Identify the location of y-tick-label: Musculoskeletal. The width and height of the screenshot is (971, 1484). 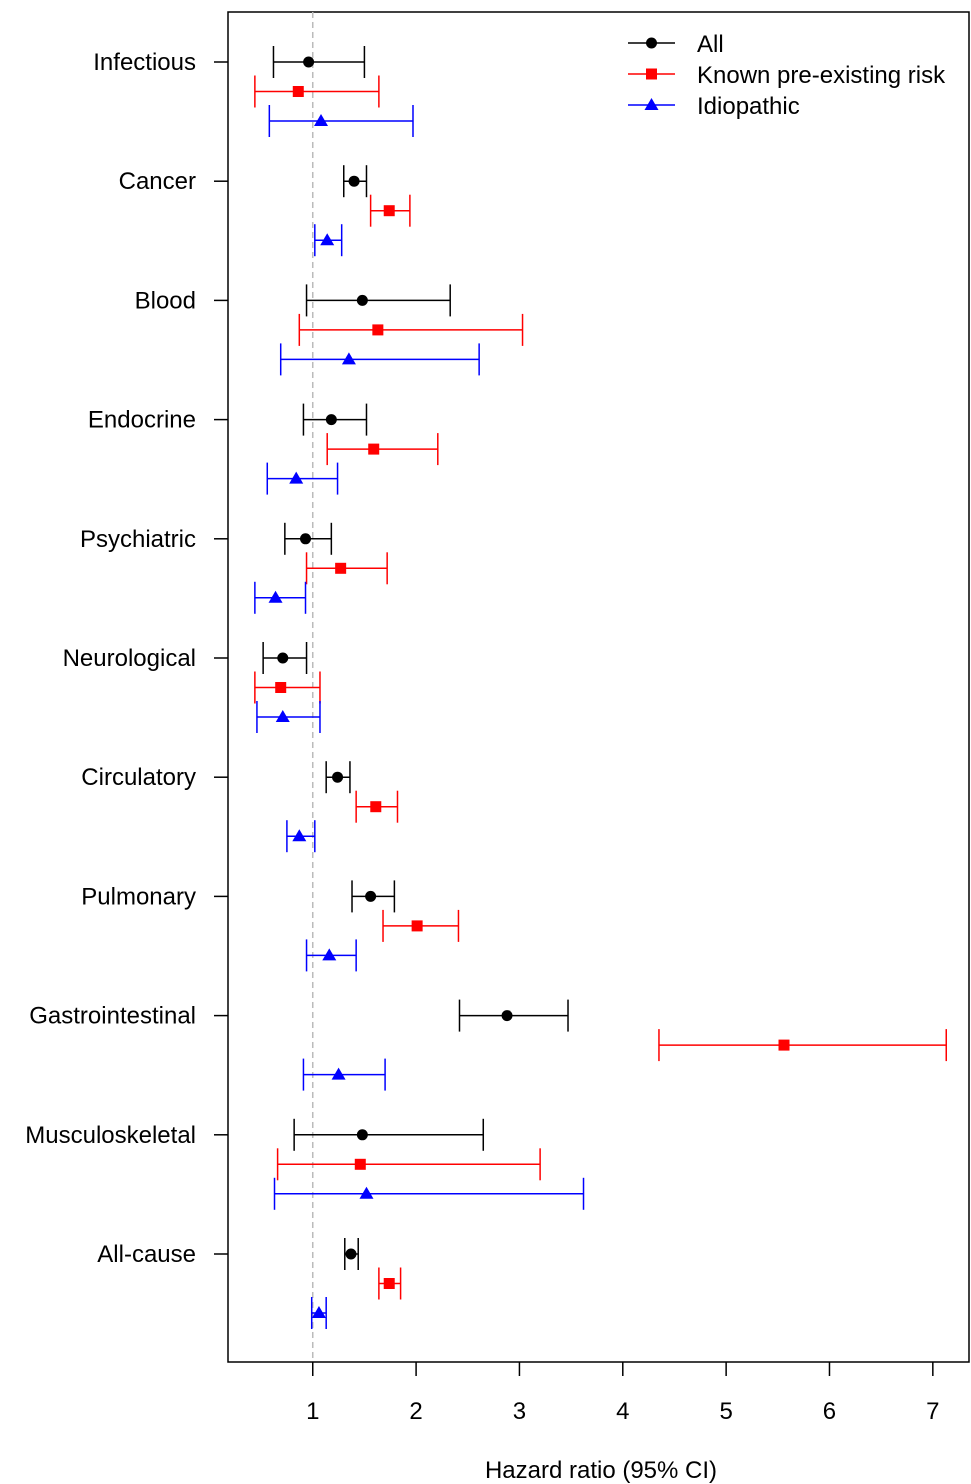
(110, 1135).